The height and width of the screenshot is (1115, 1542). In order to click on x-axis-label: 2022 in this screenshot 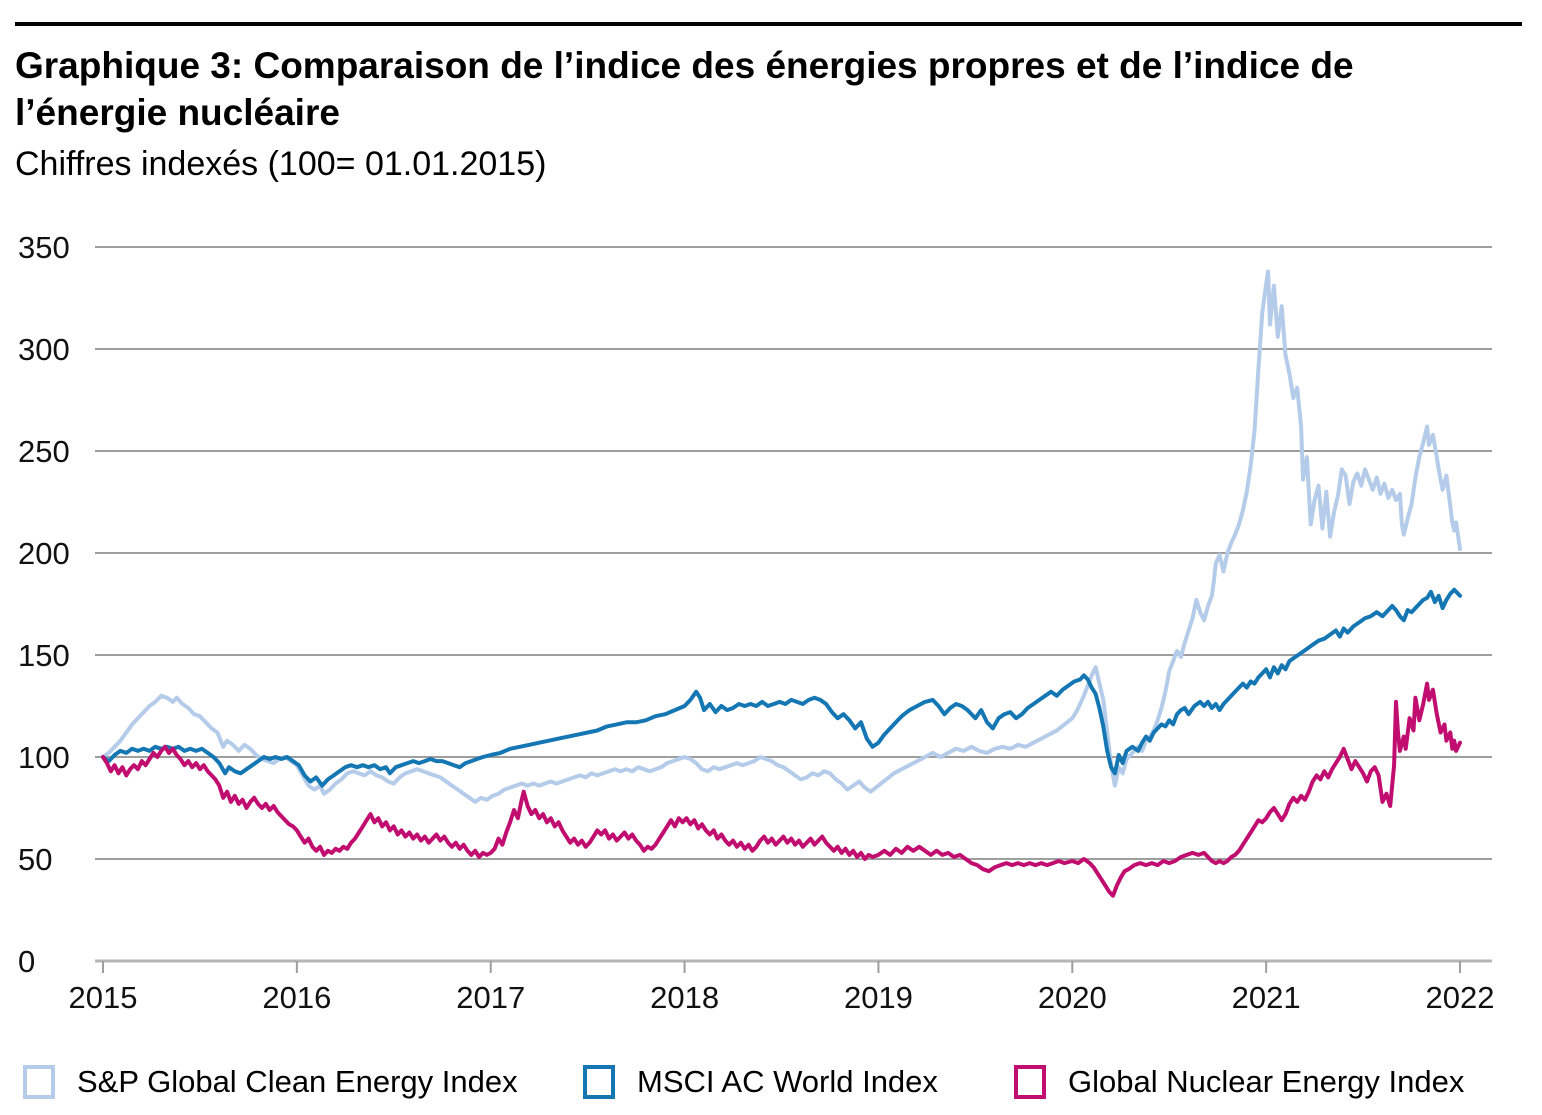, I will do `click(1460, 997)`.